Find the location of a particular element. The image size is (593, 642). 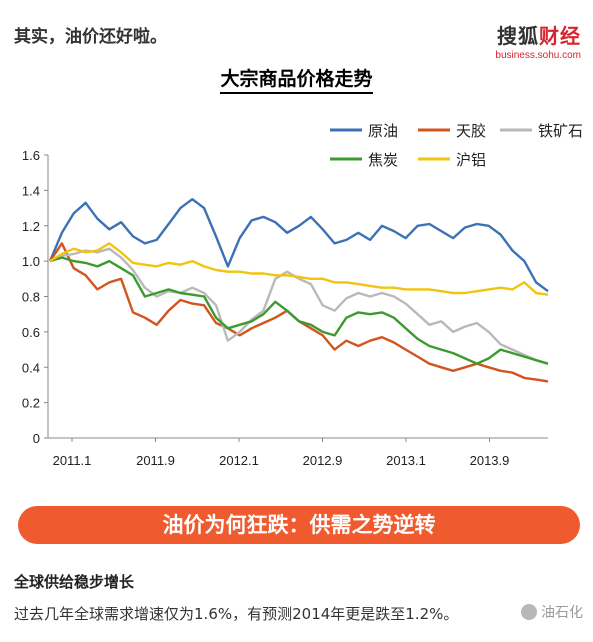

x-tick-label: 2011.9 is located at coordinates (155, 460).